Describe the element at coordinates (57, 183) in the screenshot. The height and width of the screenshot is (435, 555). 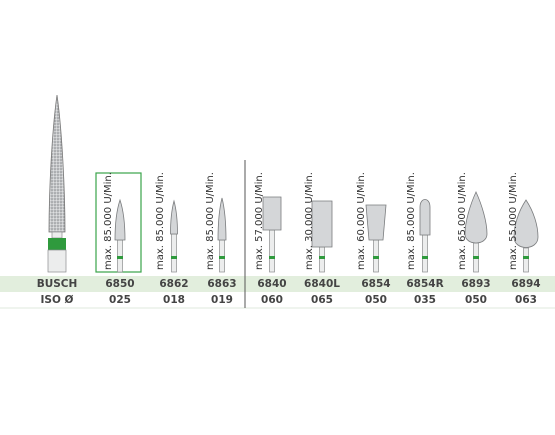
I see `large-bur` at that location.